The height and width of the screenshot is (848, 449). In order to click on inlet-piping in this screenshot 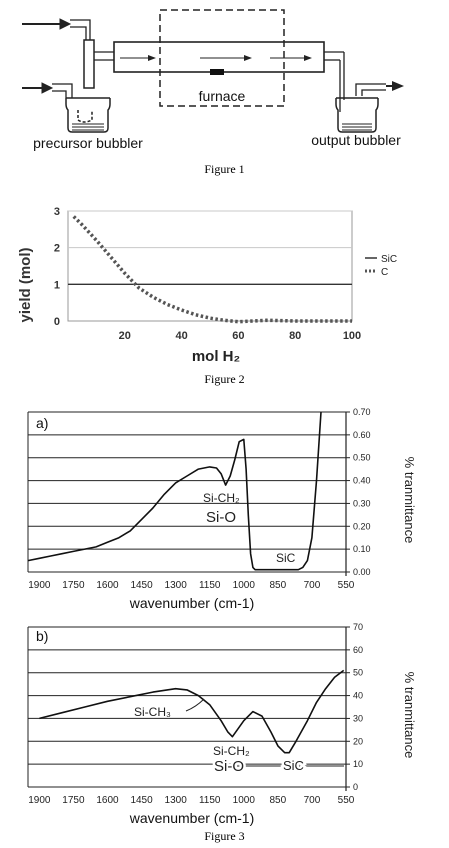, I will do `click(83, 58)`.